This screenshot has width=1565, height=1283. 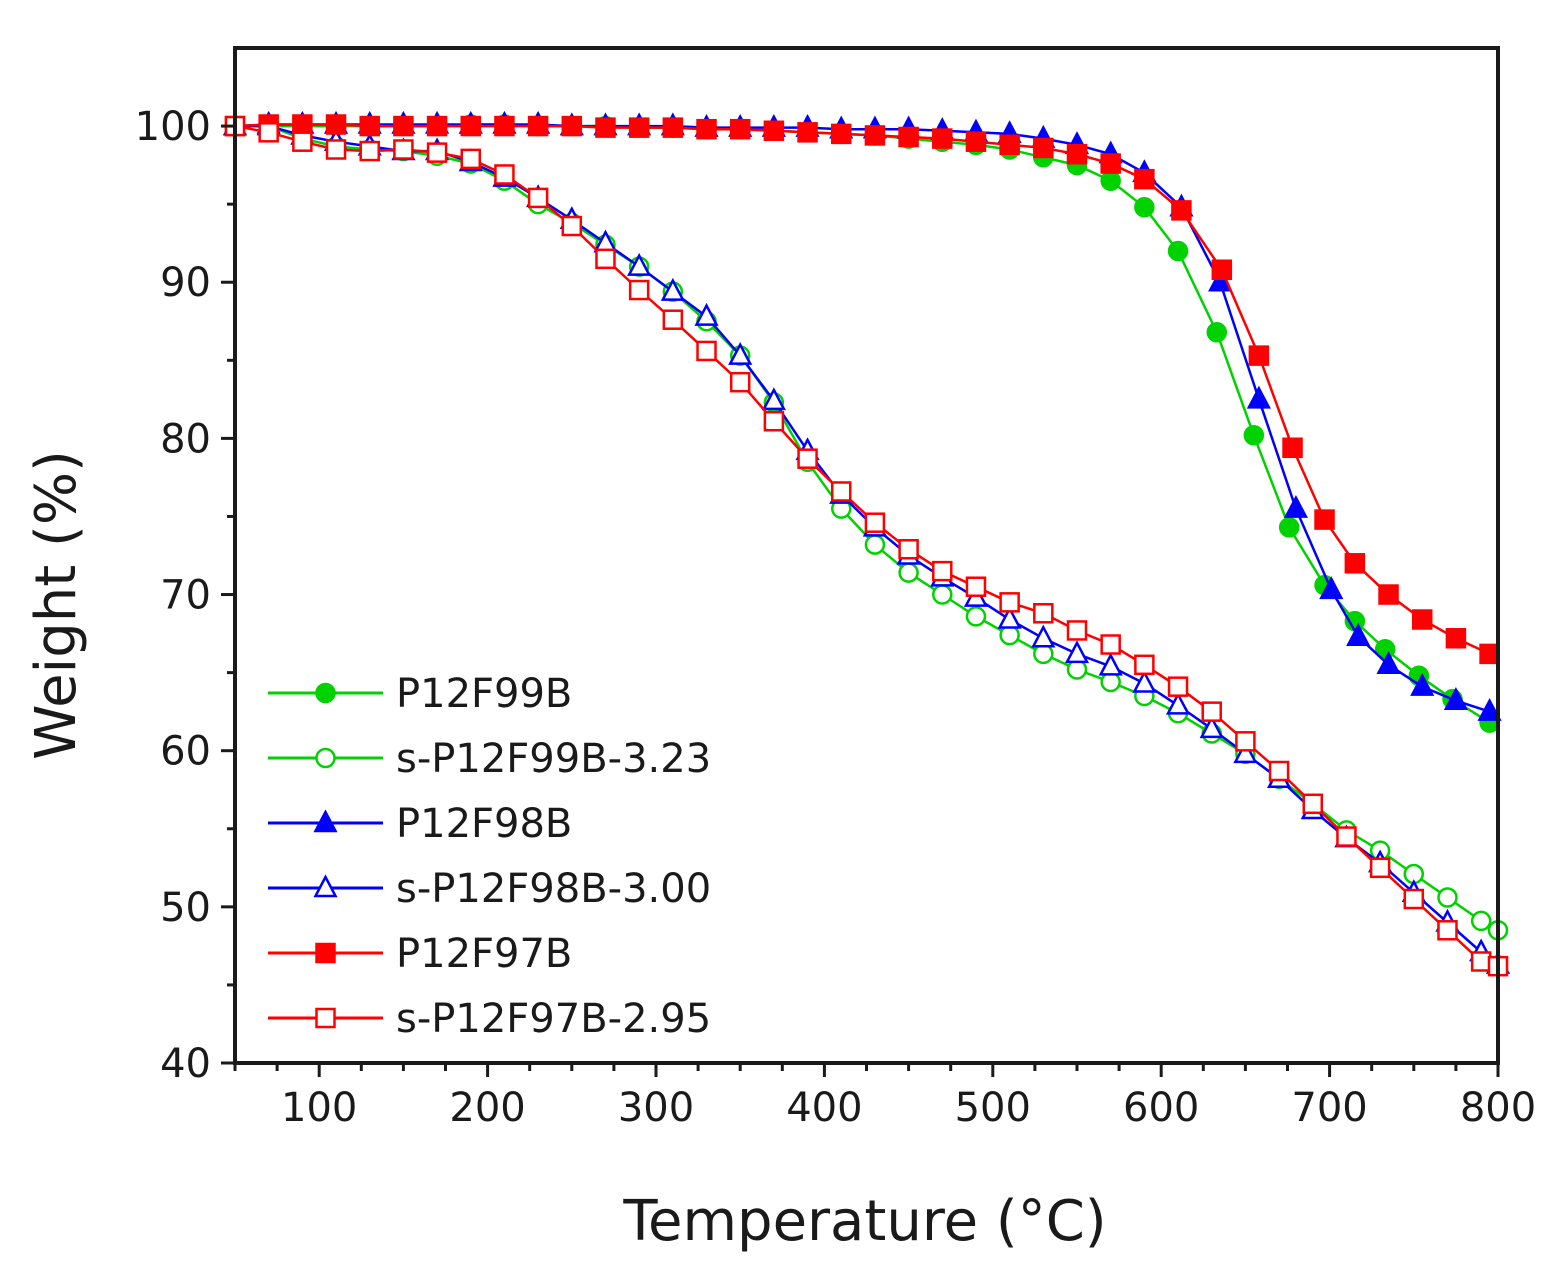 I want to click on y-tick-label: 70, so click(x=185, y=596).